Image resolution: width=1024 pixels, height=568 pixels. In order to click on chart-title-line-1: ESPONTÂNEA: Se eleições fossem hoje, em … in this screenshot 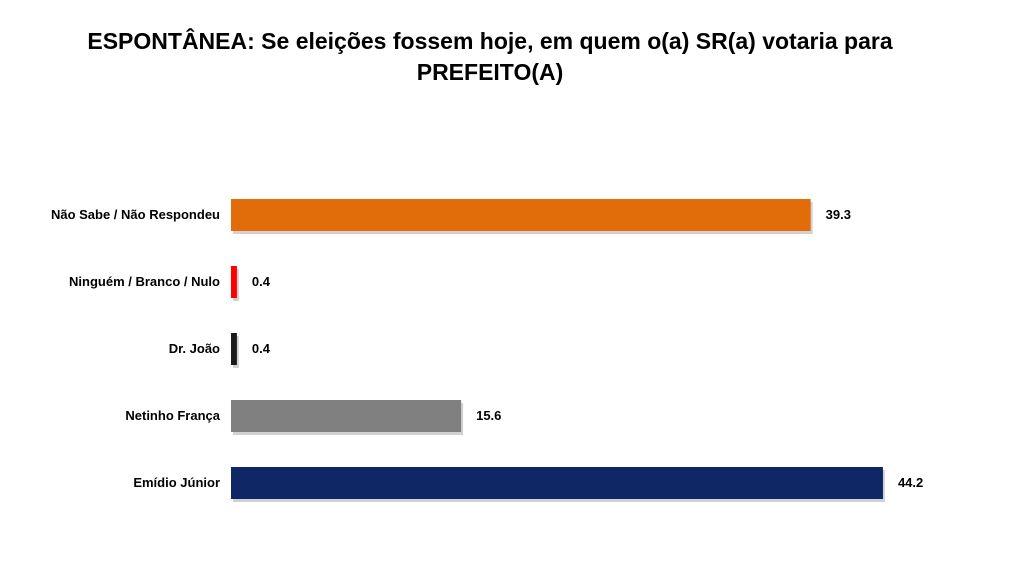, I will do `click(490, 41)`.